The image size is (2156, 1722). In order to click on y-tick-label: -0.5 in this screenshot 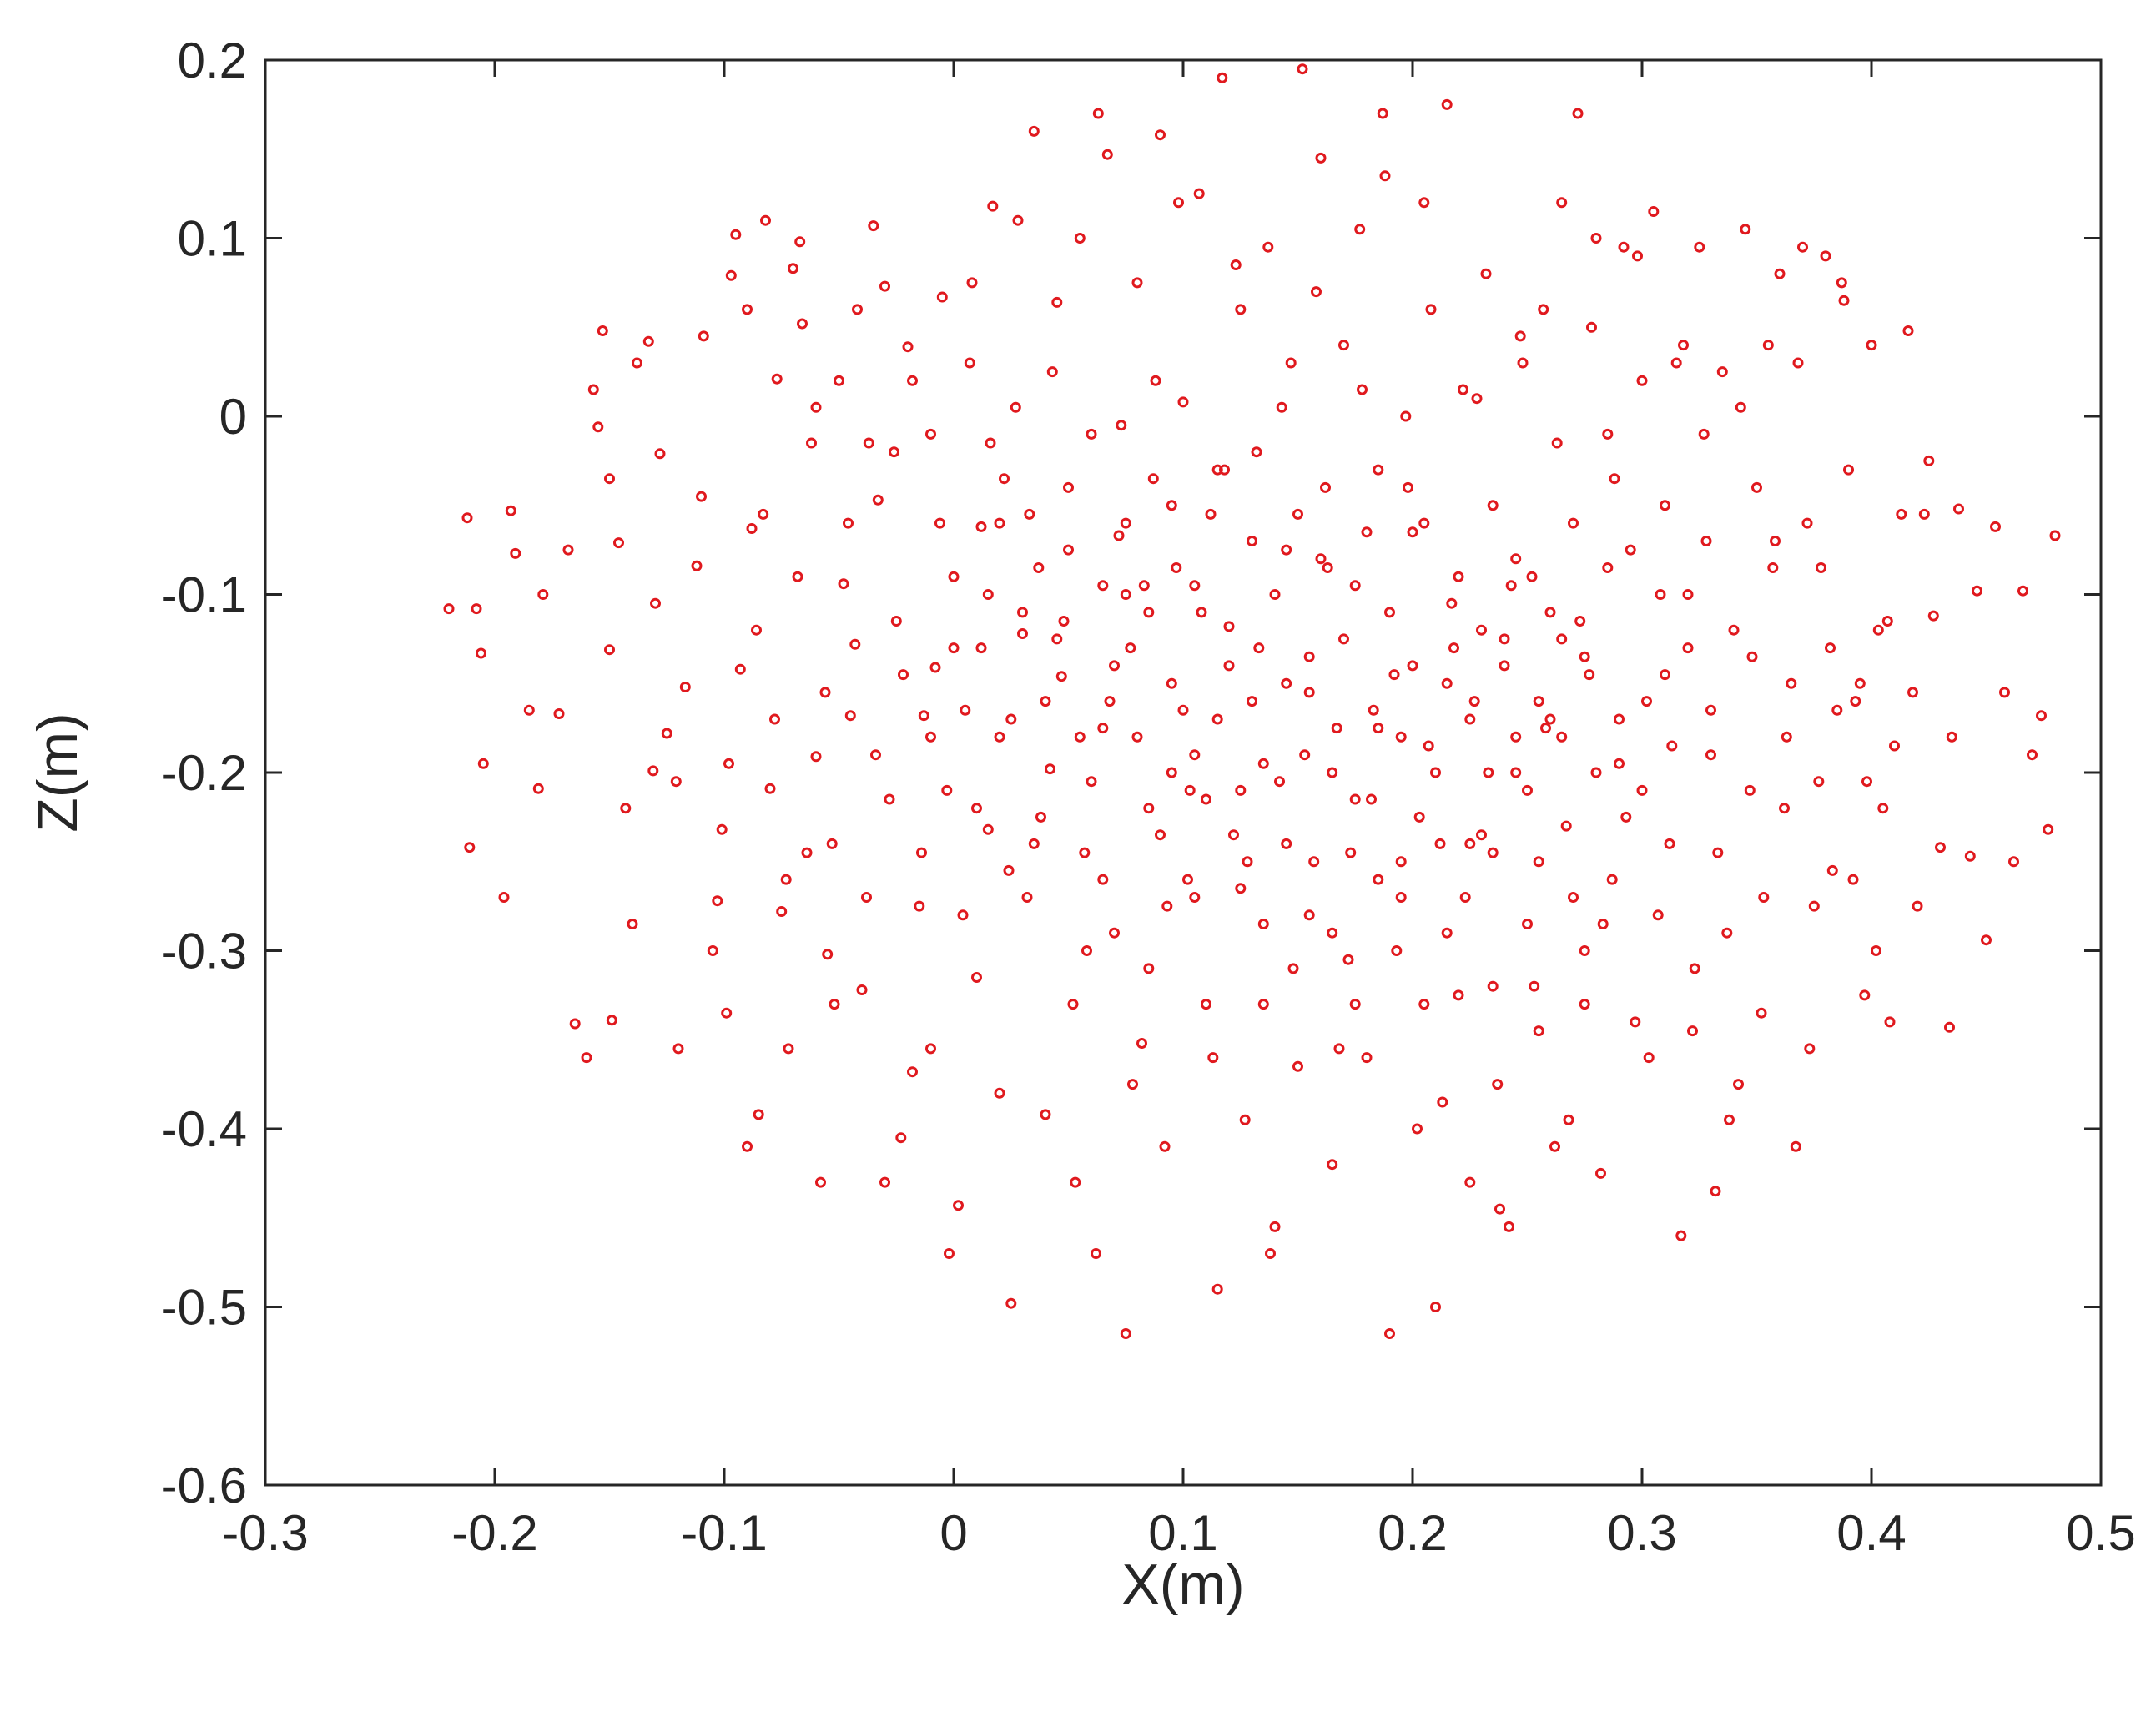, I will do `click(204, 1308)`.